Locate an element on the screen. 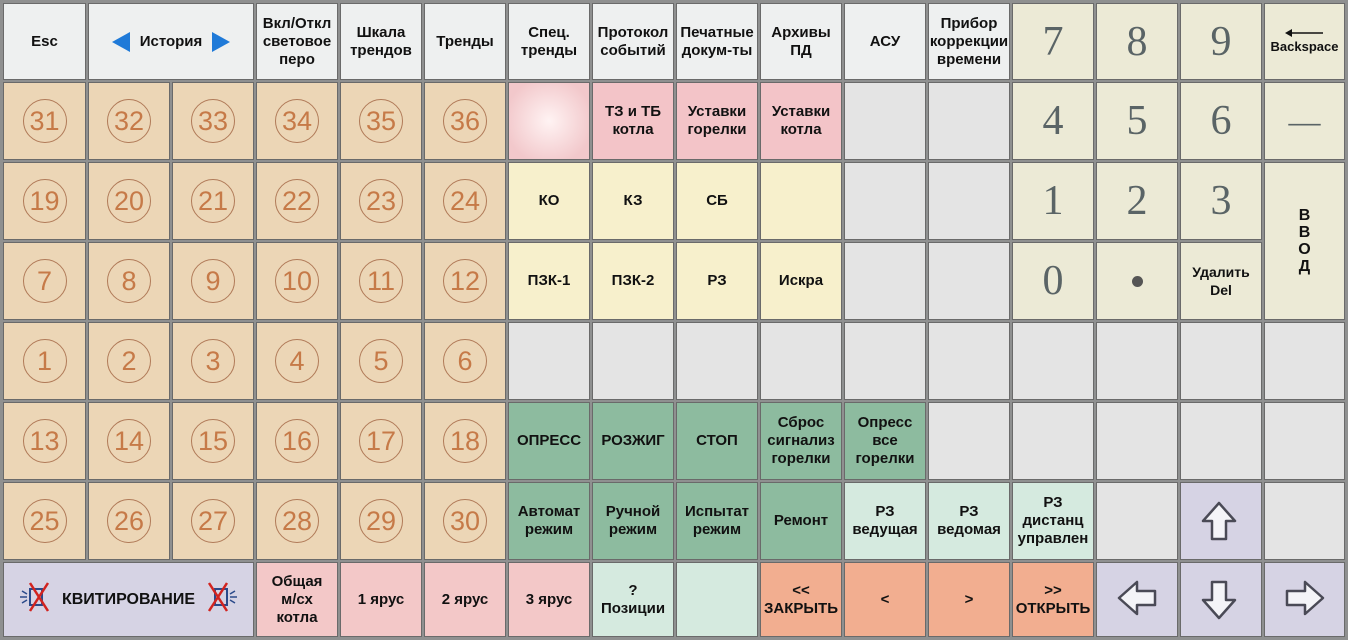 The width and height of the screenshot is (1348, 640). rz-master-button: РЗ ведущая is located at coordinates (885, 521).